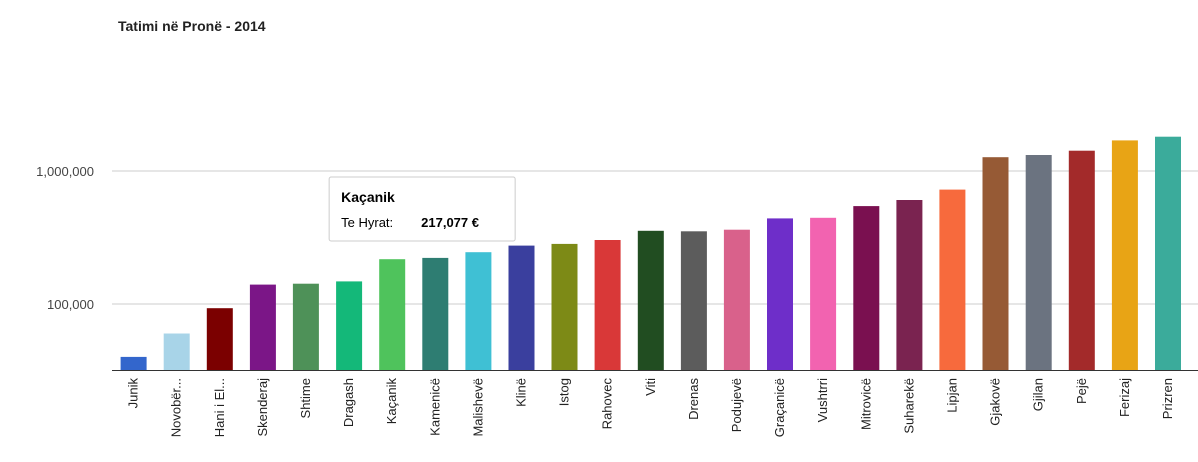 The height and width of the screenshot is (462, 1198). Describe the element at coordinates (564, 392) in the screenshot. I see `x-tick-label: Istog` at that location.